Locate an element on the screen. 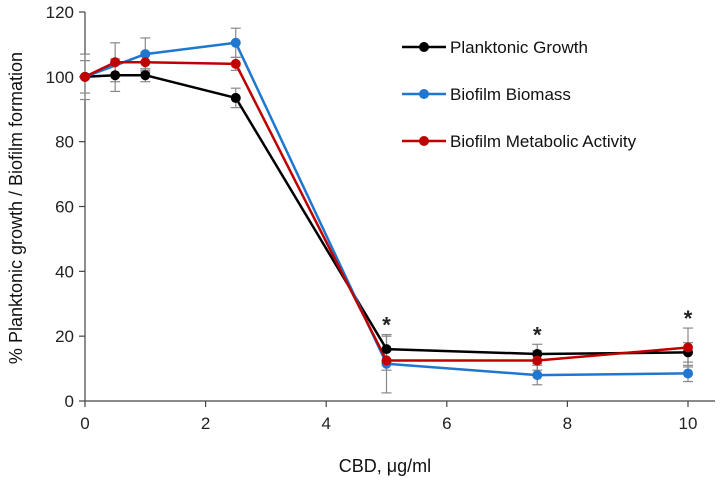  x-tick-label: 8 is located at coordinates (567, 423).